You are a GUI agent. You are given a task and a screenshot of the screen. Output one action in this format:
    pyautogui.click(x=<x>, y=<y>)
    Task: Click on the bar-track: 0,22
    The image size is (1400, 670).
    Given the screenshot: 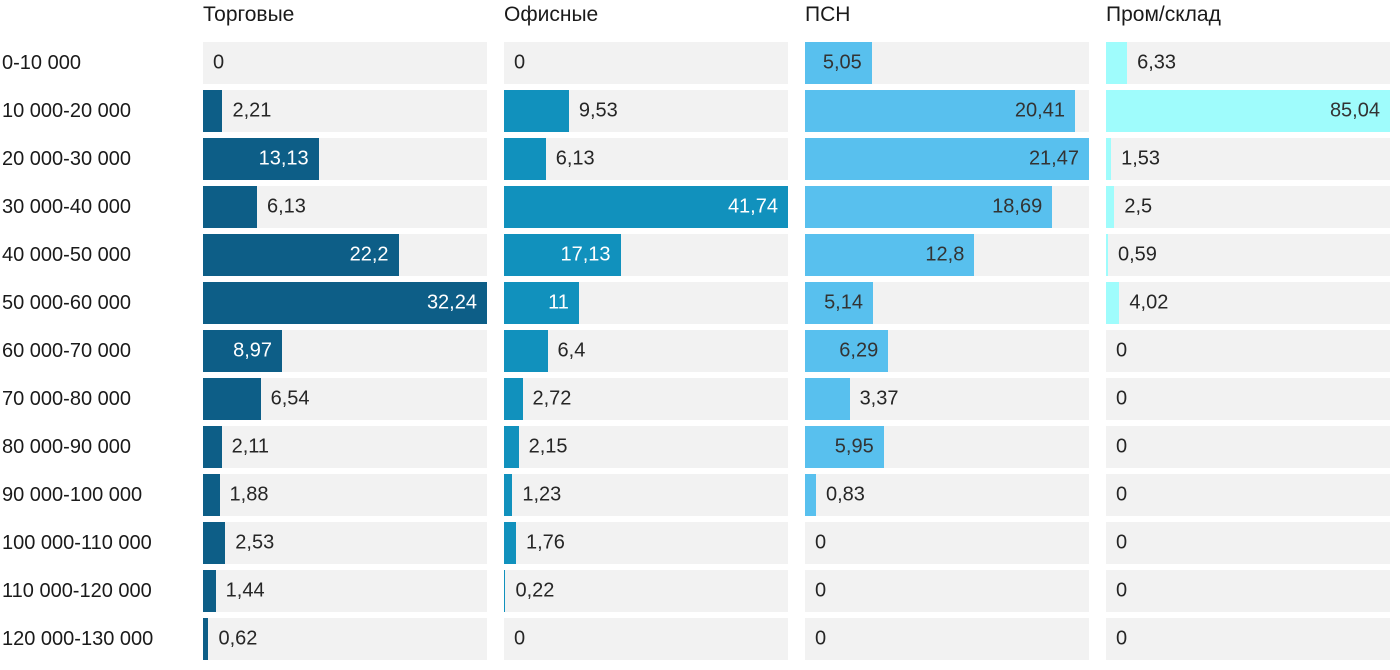 What is the action you would take?
    pyautogui.click(x=646, y=591)
    